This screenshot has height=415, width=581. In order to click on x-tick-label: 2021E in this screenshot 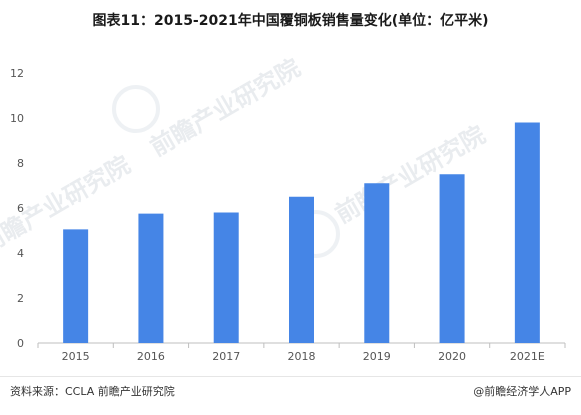, I will do `click(527, 356)`.